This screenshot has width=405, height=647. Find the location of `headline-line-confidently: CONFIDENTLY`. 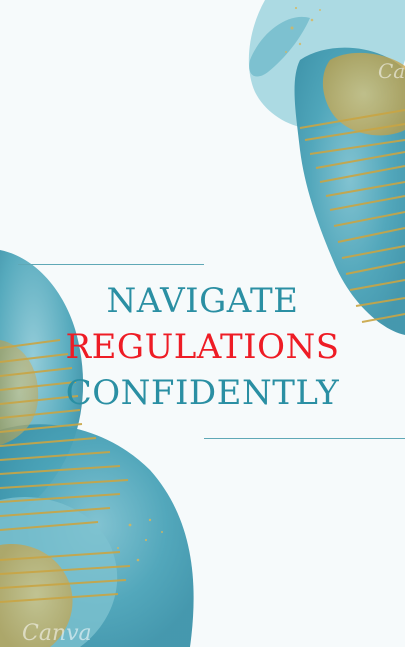

headline-line-confidently: CONFIDENTLY is located at coordinates (202, 393).